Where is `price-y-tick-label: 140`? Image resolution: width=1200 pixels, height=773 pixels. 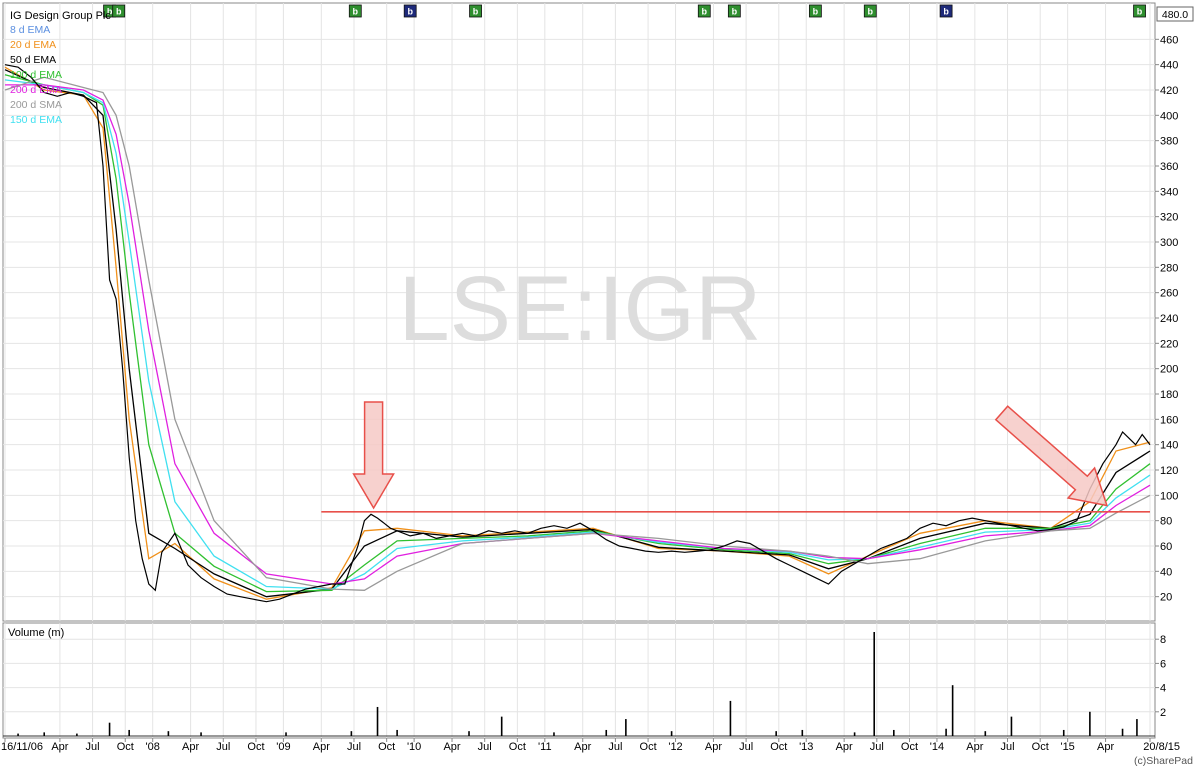
price-y-tick-label: 140 is located at coordinates (1169, 446).